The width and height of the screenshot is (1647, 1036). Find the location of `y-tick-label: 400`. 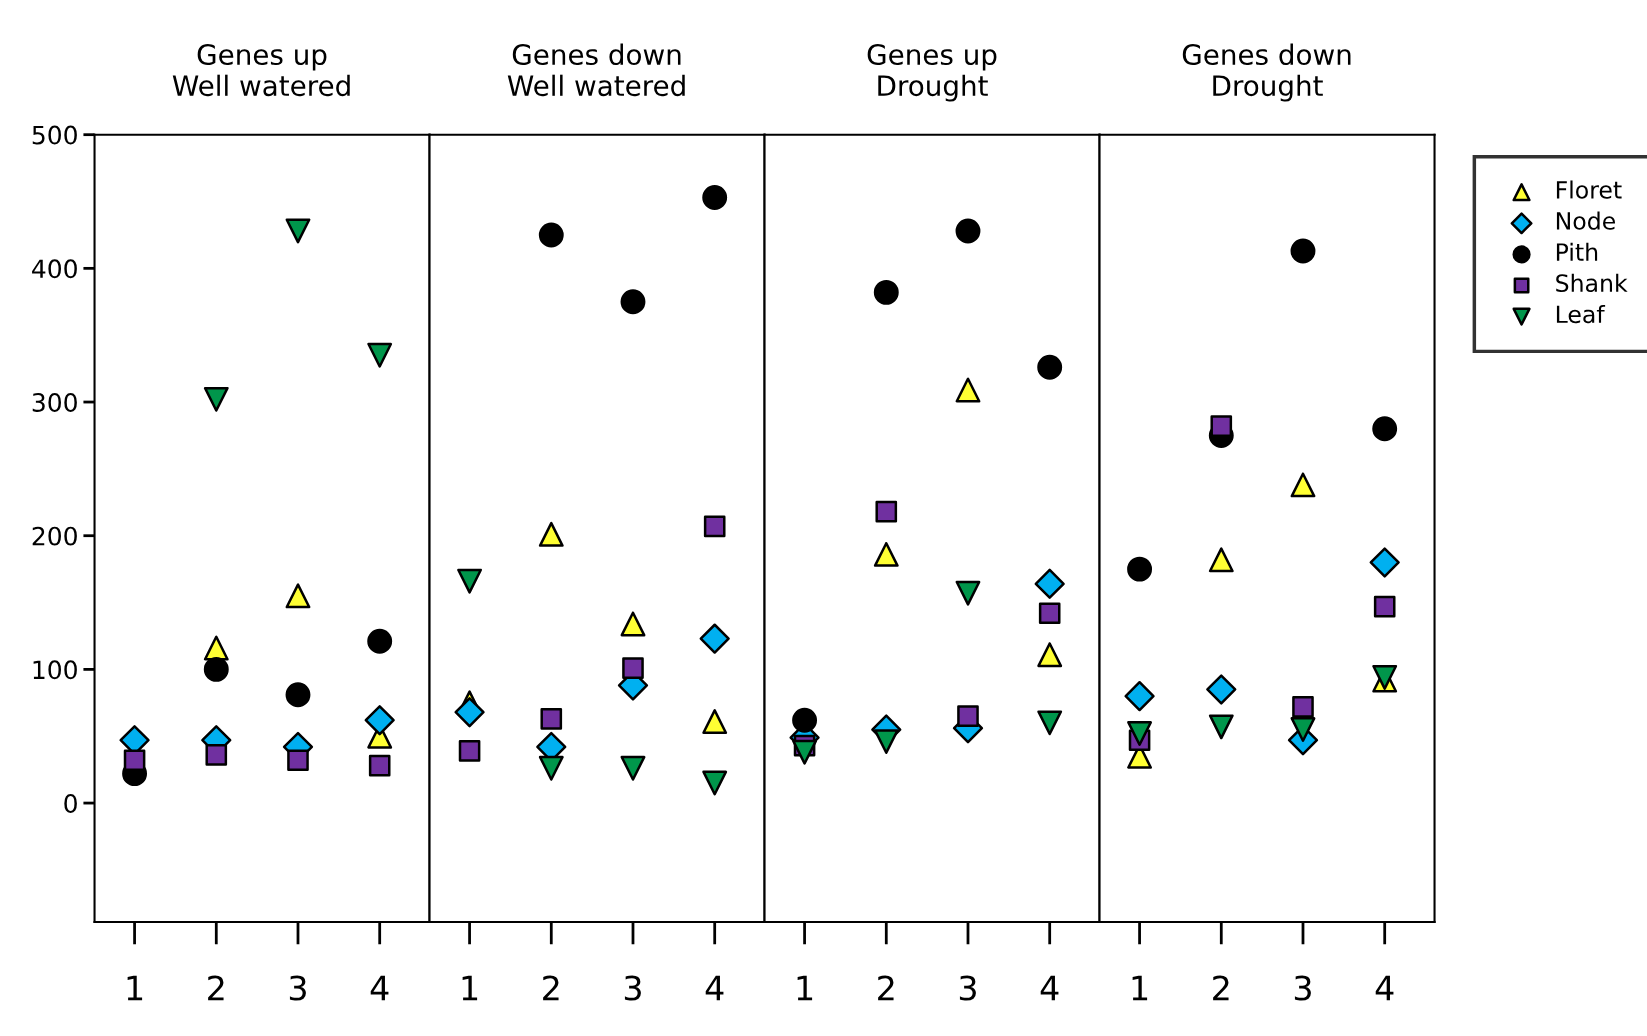

y-tick-label: 400 is located at coordinates (54, 269).